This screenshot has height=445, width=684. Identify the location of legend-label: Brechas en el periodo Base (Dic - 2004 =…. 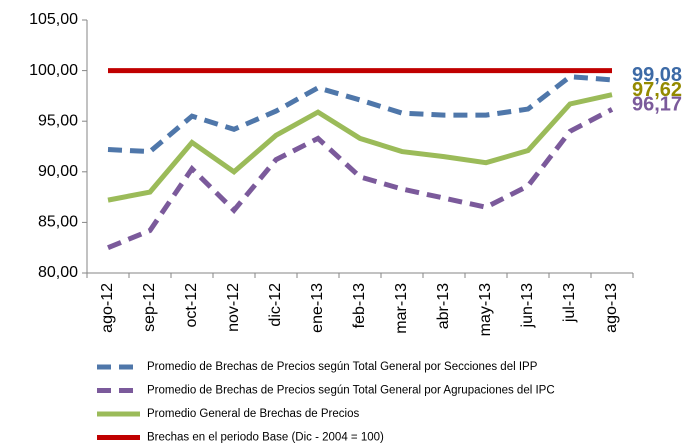
(265, 438).